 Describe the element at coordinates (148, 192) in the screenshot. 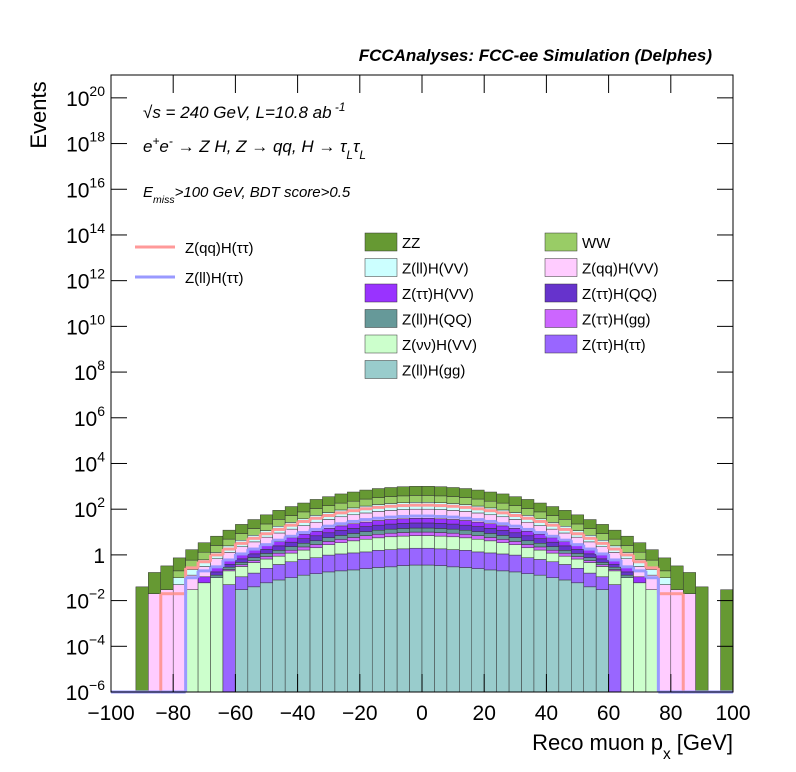

I see `text-segment: E` at that location.